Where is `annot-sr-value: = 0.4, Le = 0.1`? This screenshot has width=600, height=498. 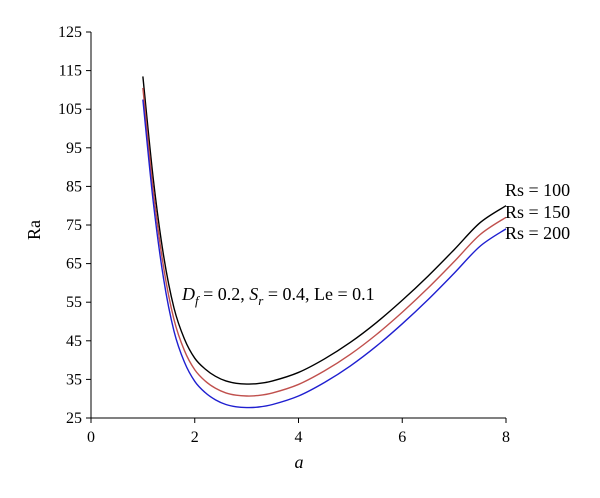 annot-sr-value: = 0.4, Le = 0.1 is located at coordinates (318, 294).